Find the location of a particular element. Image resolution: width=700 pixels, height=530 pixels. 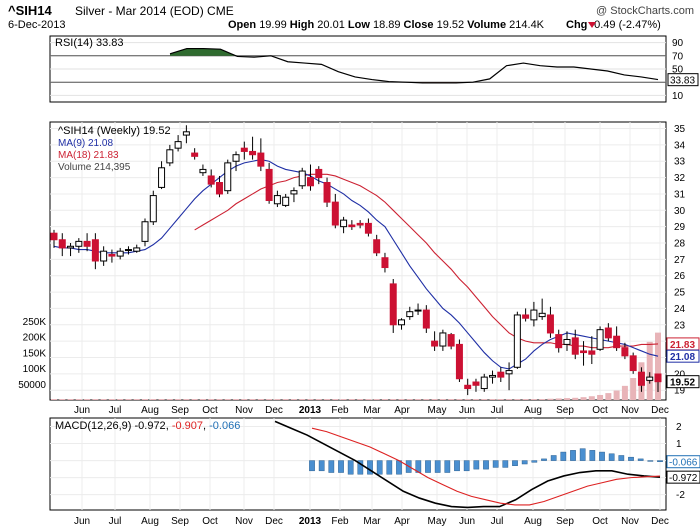

rsi-layer: 907050301033.83 is located at coordinates (374, 70).